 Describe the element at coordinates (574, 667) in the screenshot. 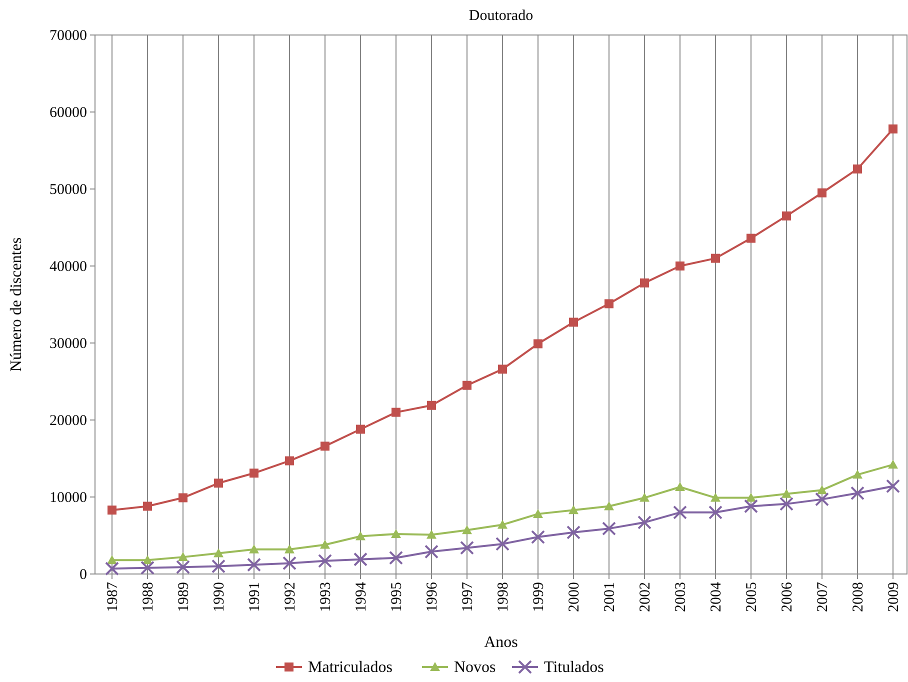

I see `legend-label: Titulados` at that location.